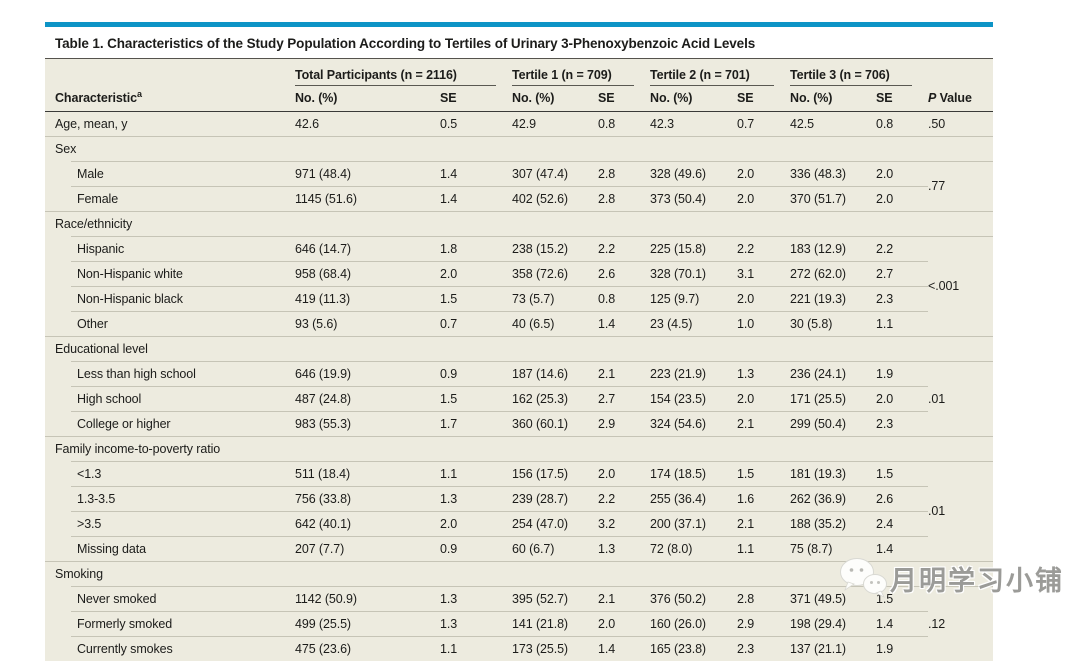 Image resolution: width=1080 pixels, height=661 pixels. I want to click on cell-value: 419 (11.3), so click(367, 298).